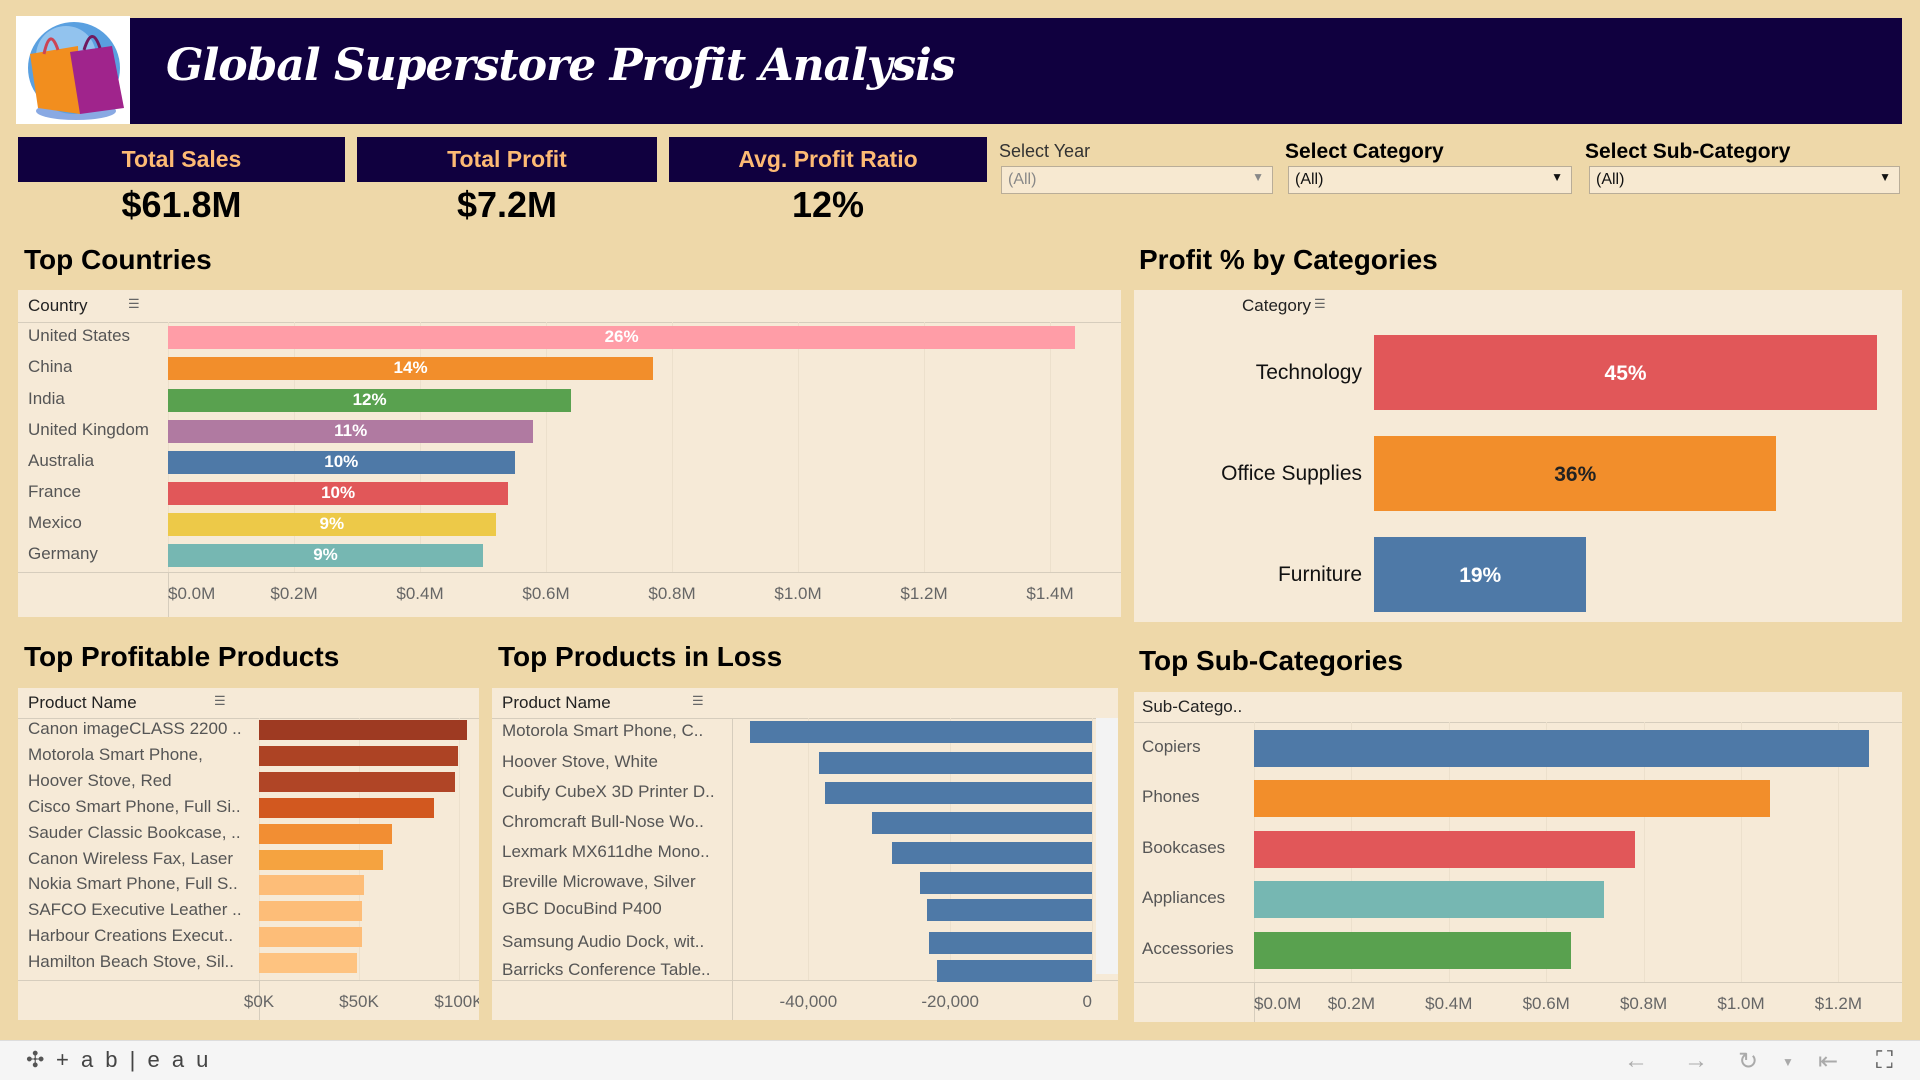 The width and height of the screenshot is (1920, 1080). What do you see at coordinates (73, 70) in the screenshot?
I see `logo` at bounding box center [73, 70].